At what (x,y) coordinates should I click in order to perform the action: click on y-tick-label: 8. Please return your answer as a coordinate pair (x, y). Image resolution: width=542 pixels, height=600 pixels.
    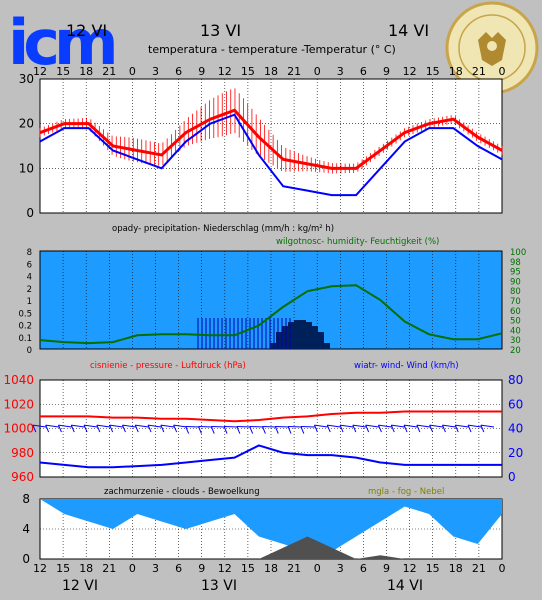
    Looking at the image, I should click on (26, 499).